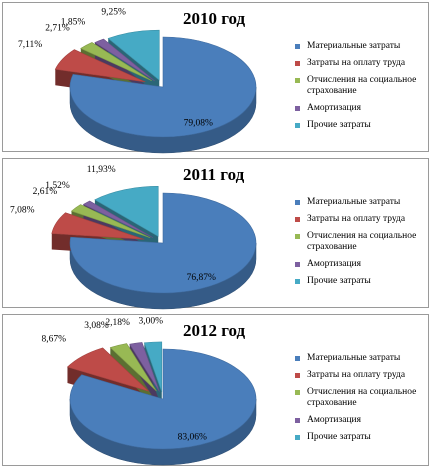 The image size is (433, 468). What do you see at coordinates (101, 170) in the screenshot?
I see `data-label-other: 11,93%` at bounding box center [101, 170].